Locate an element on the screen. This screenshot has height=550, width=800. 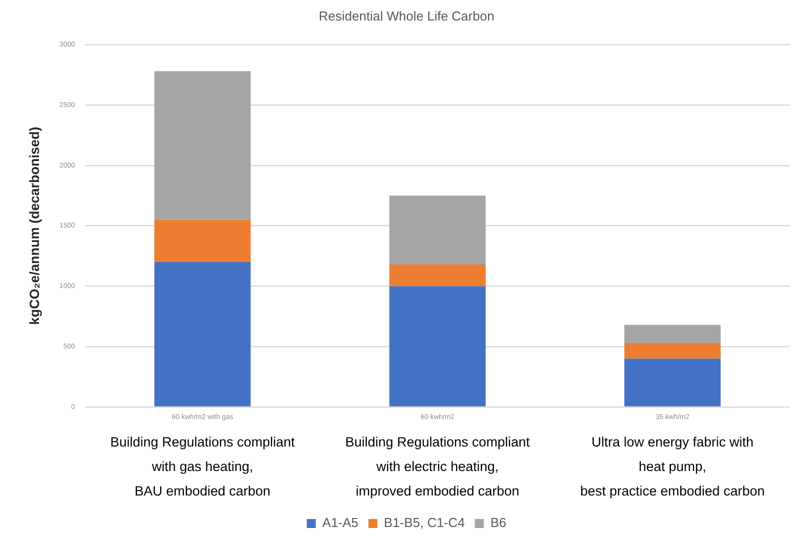
legend-label: B1-B5, C1-C4 is located at coordinates (424, 522).